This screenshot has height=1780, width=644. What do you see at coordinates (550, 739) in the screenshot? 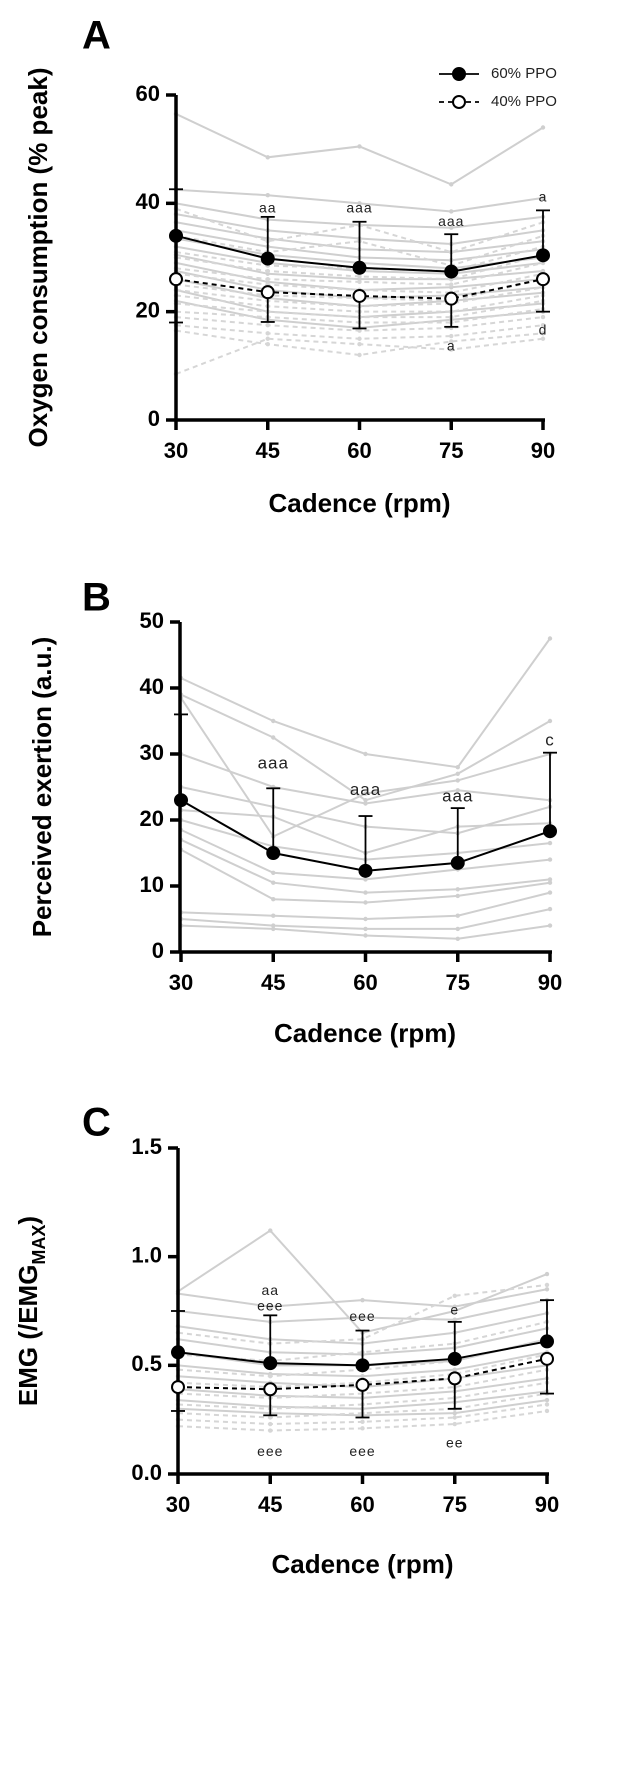
I see `significance-annotation: c` at bounding box center [550, 739].